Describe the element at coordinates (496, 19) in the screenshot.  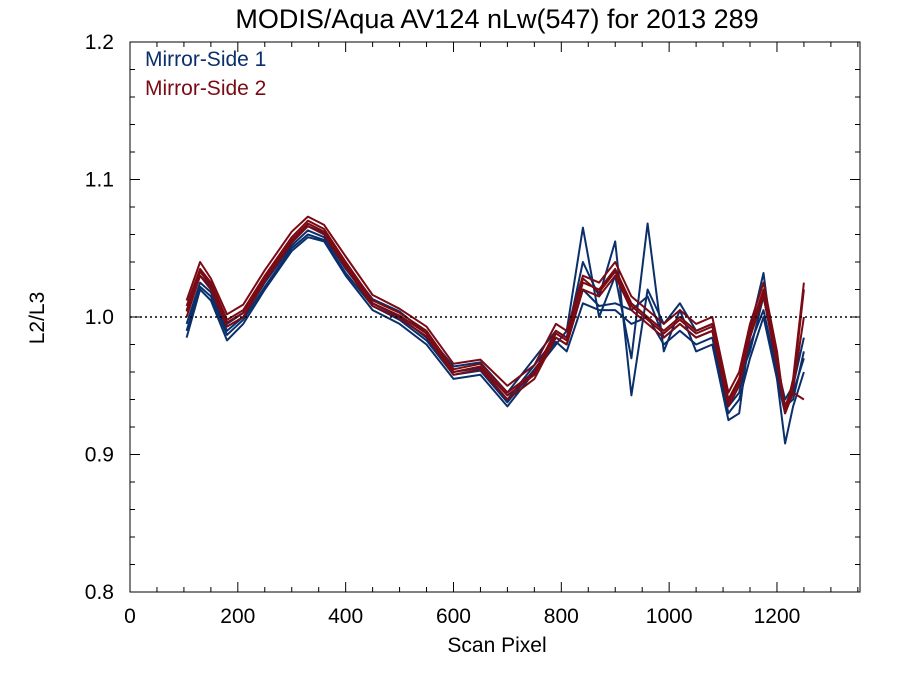
I see `chart-title: MODIS/Aqua AV124 nLw(547) for 2013 289` at that location.